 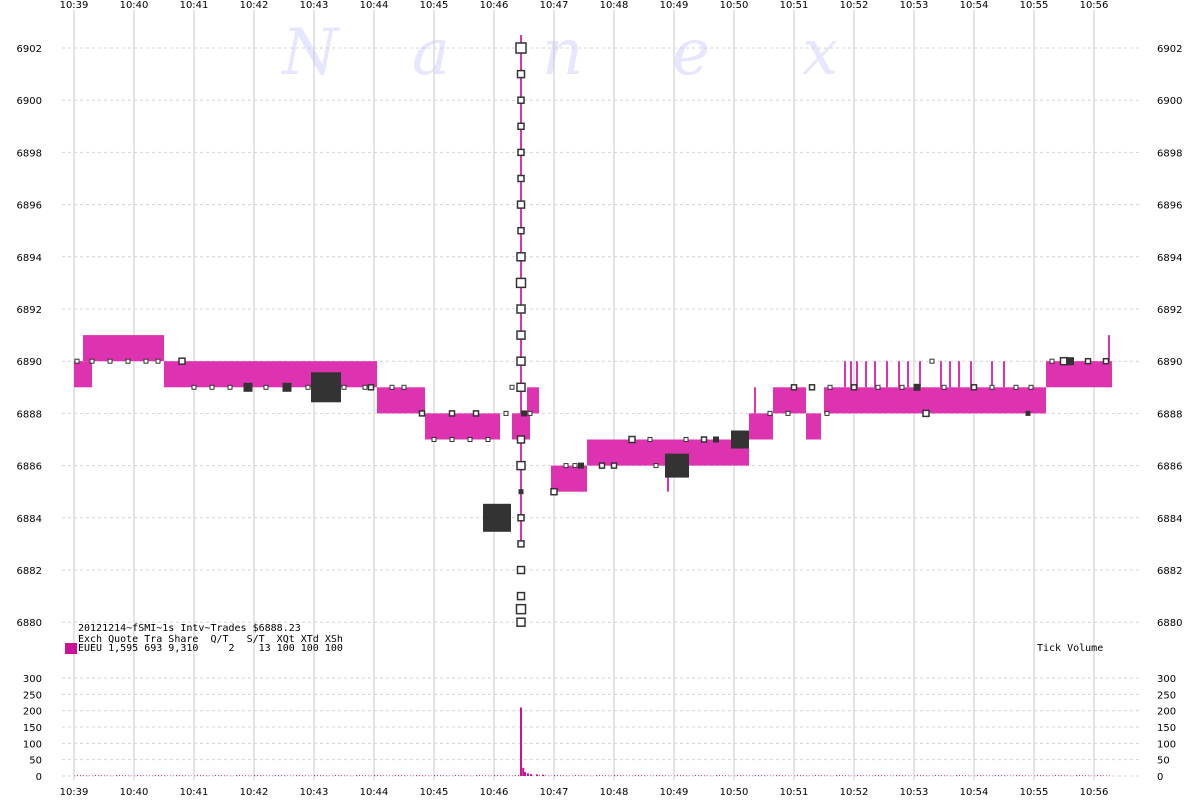 What do you see at coordinates (1166, 712) in the screenshot?
I see `volume-tick-label: 200` at bounding box center [1166, 712].